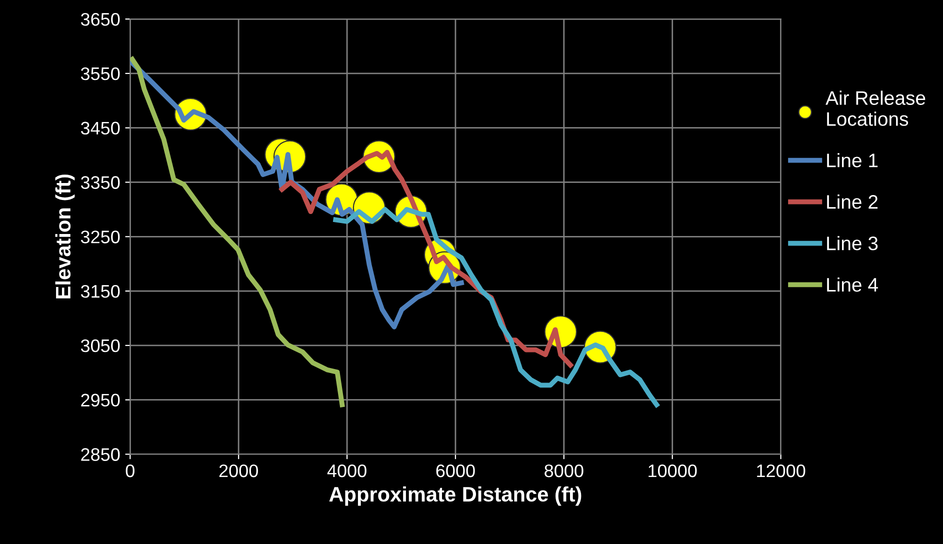 This screenshot has width=943, height=544. I want to click on y-tick-label: 3350, so click(100, 182).